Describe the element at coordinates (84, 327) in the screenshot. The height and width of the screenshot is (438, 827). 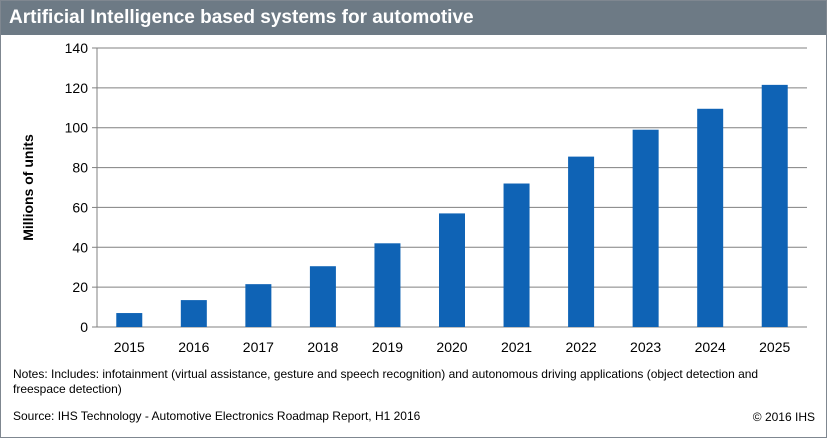
I see `y-tick-label: 0` at that location.